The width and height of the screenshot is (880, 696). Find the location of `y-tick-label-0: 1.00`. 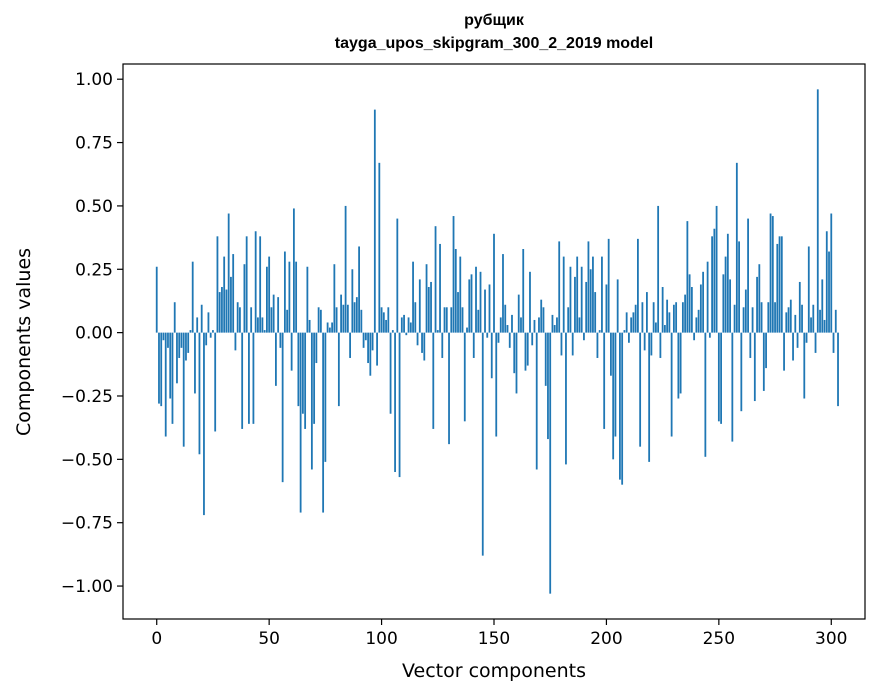

y-tick-label-0: 1.00 is located at coordinates (94, 80).